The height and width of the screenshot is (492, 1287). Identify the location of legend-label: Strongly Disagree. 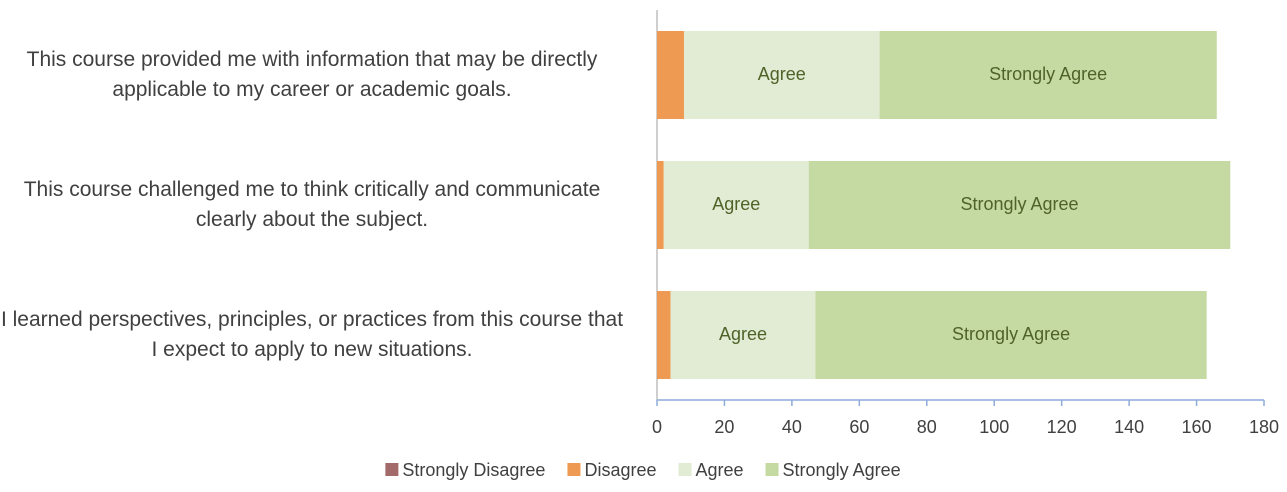
(473, 470).